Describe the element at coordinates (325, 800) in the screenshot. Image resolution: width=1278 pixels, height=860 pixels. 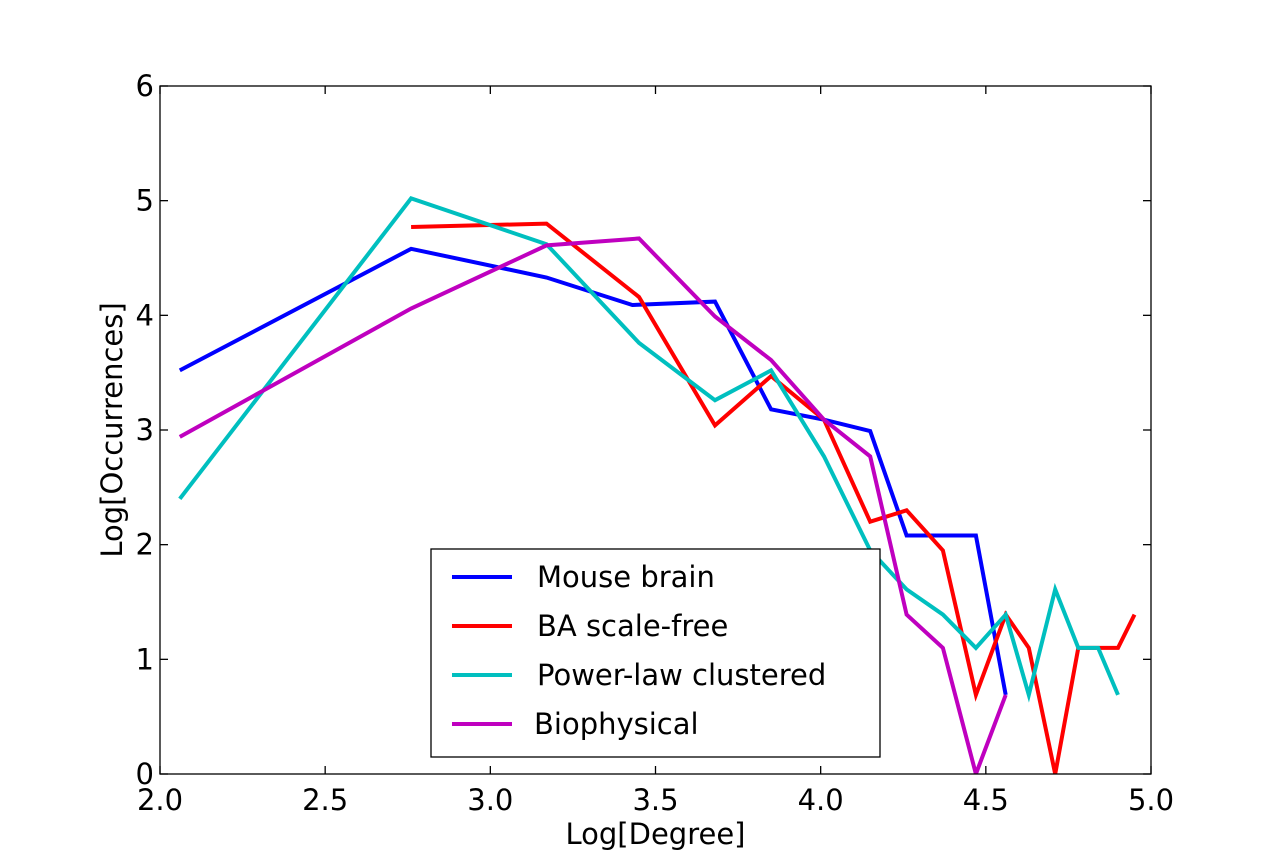
I see `x-tick-label: 2.5` at that location.